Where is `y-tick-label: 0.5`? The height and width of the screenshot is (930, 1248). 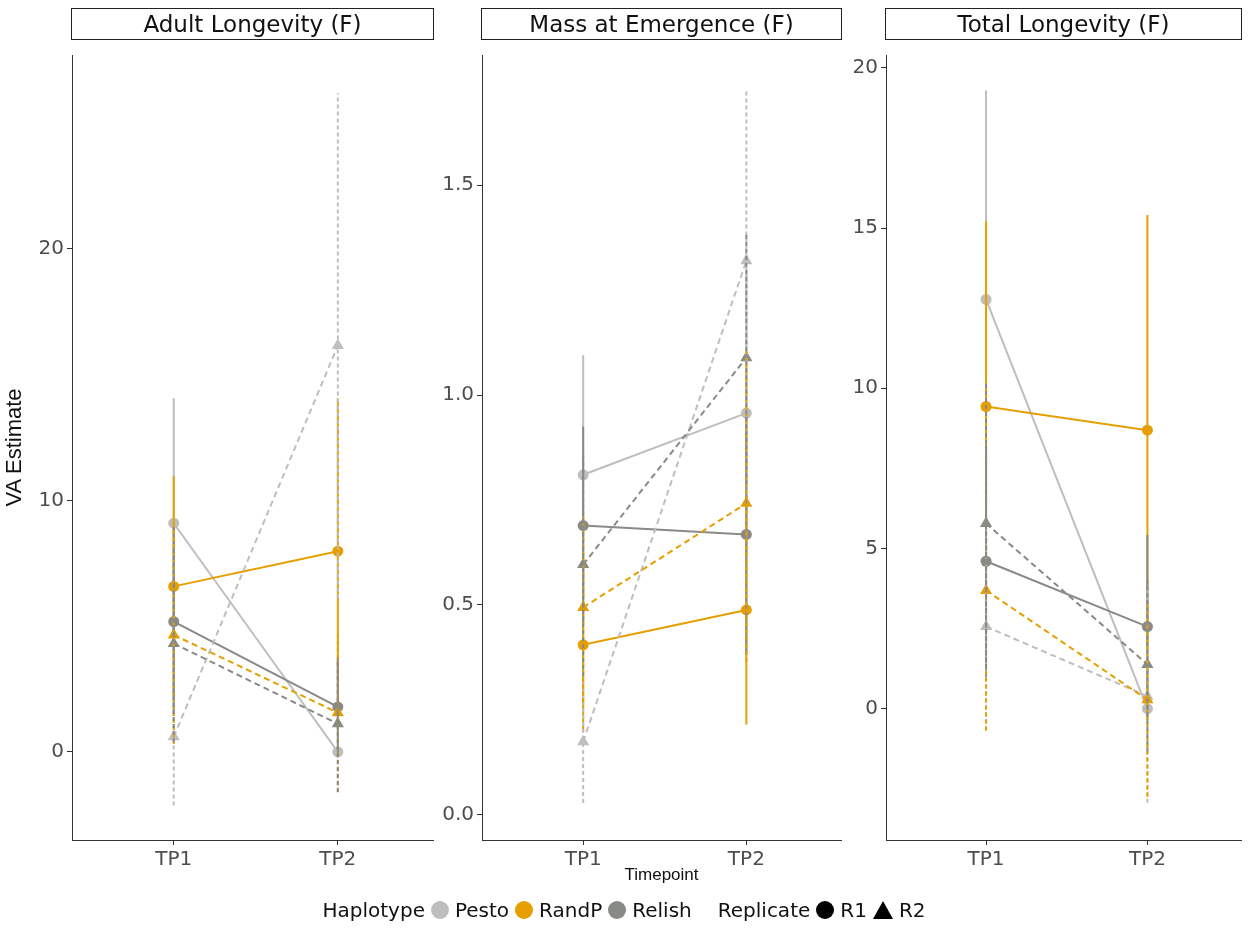
y-tick-label: 0.5 is located at coordinates (458, 603).